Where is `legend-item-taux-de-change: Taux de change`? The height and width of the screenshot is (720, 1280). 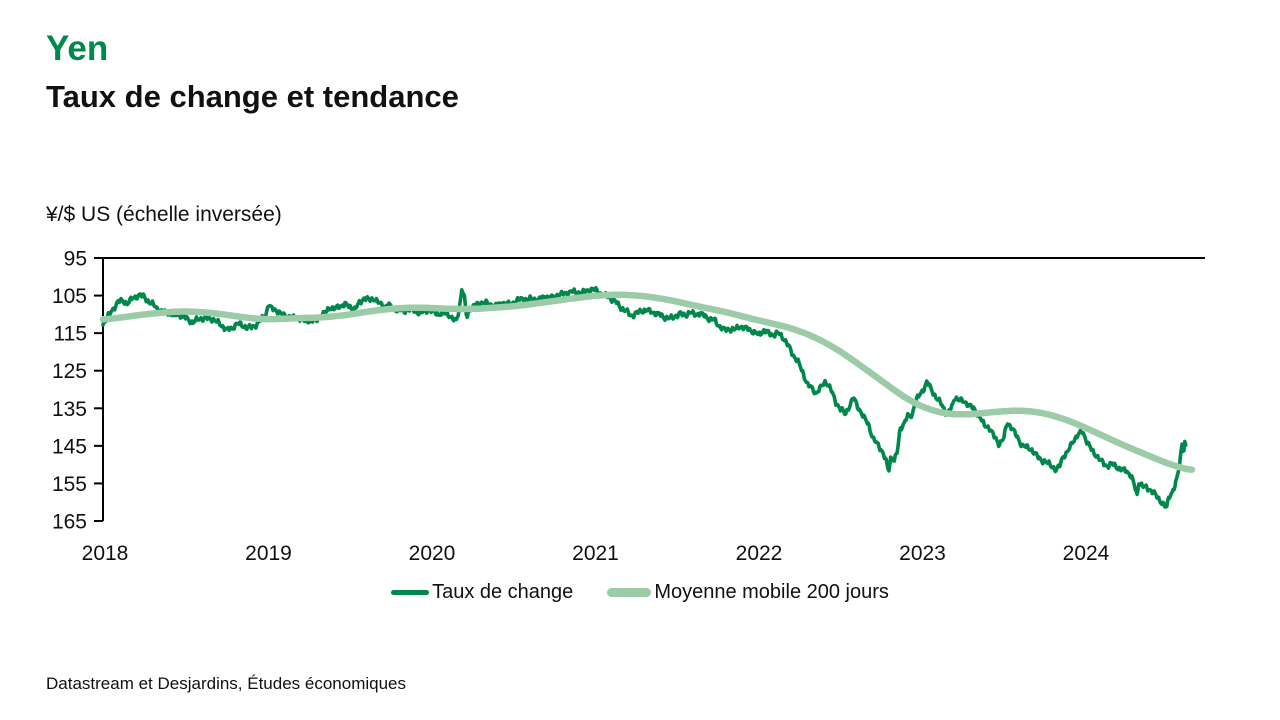
legend-item-taux-de-change: Taux de change is located at coordinates (482, 592).